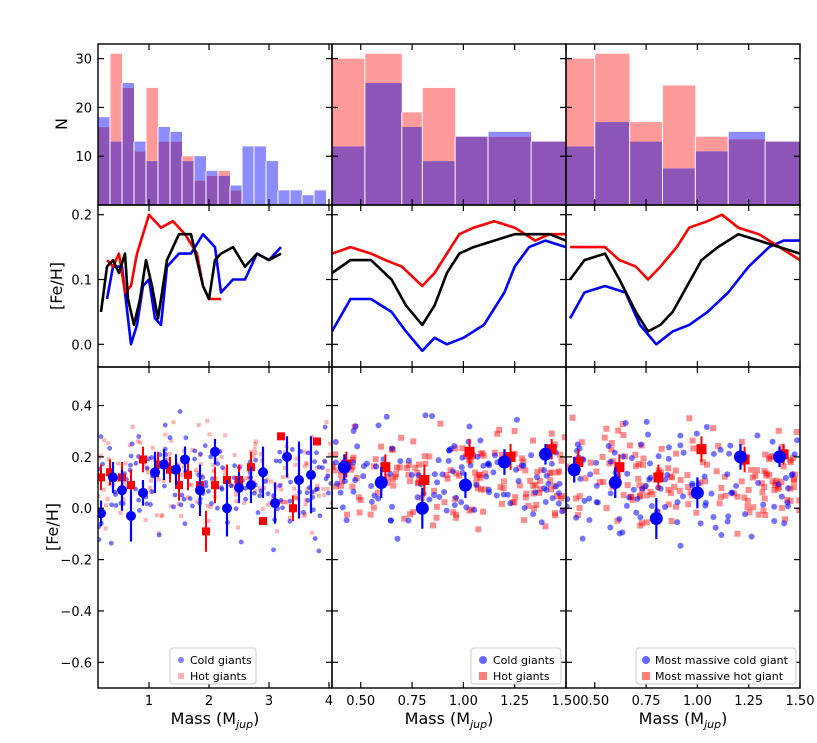  What do you see at coordinates (181, 660) in the screenshot?
I see `legend-cold-marker` at bounding box center [181, 660].